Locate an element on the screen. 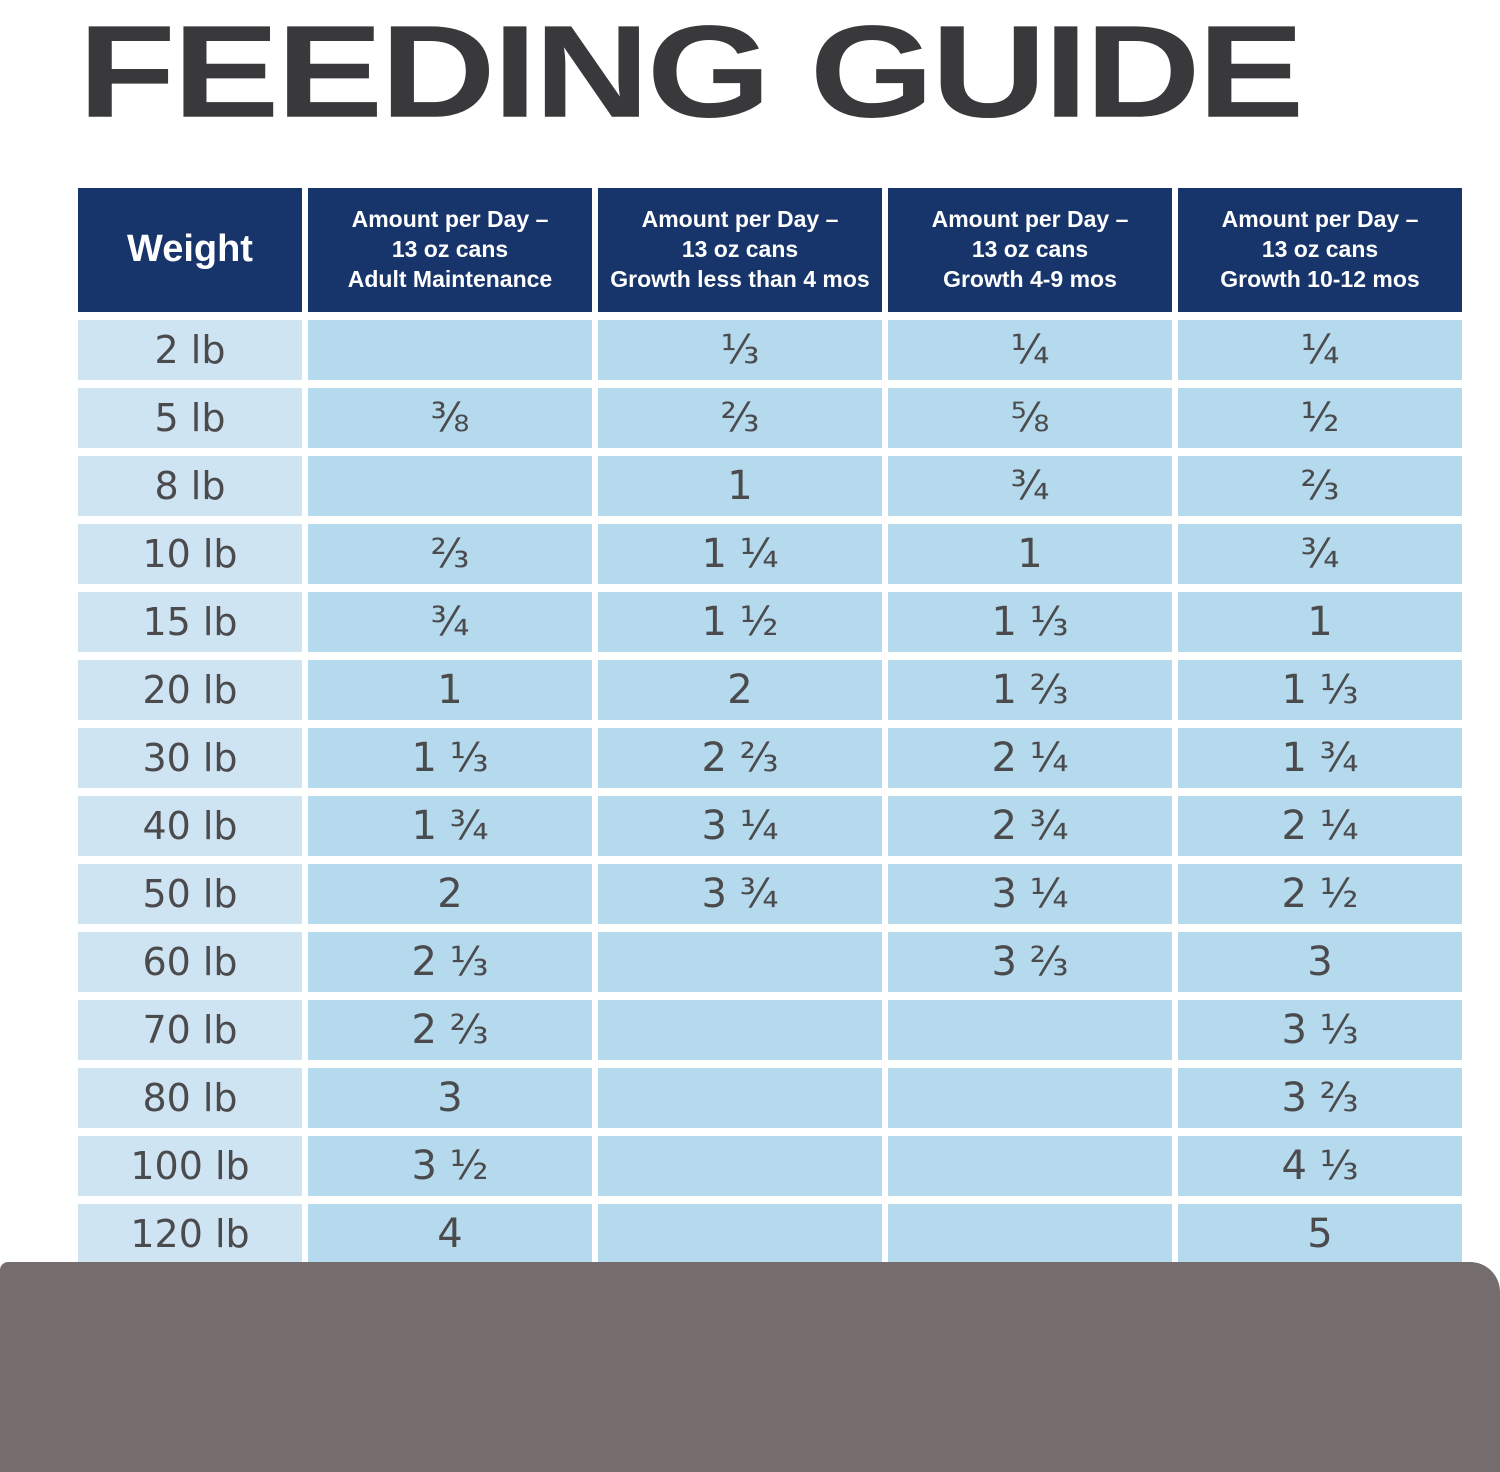  value-cell: 3 ½ is located at coordinates (450, 1166).